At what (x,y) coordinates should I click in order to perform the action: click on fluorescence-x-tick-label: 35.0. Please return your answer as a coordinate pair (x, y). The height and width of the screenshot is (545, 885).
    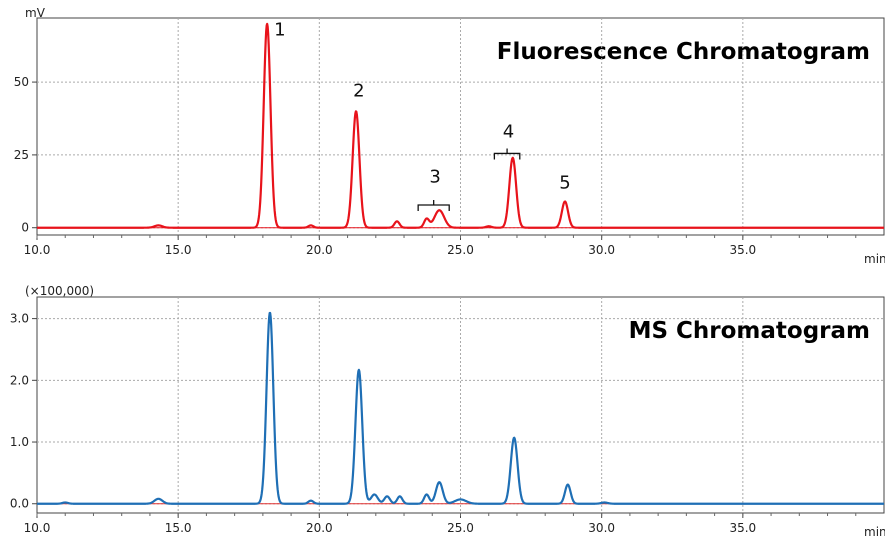
    Looking at the image, I should click on (742, 250).